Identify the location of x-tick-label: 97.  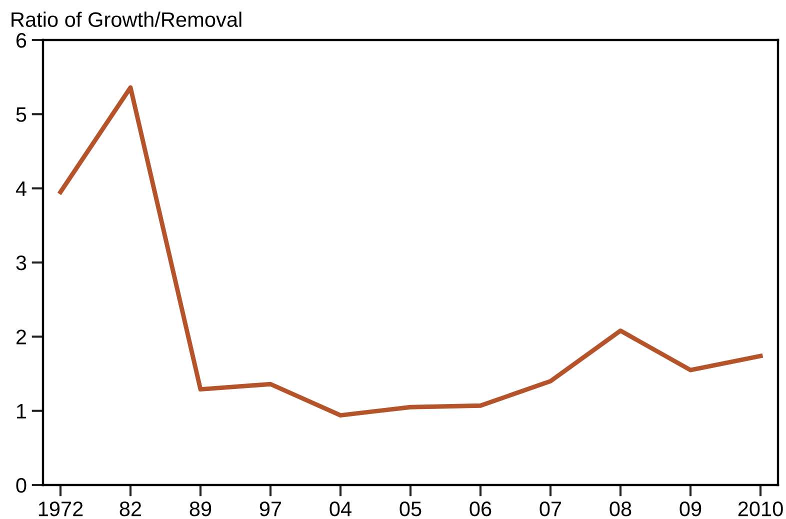
(271, 509).